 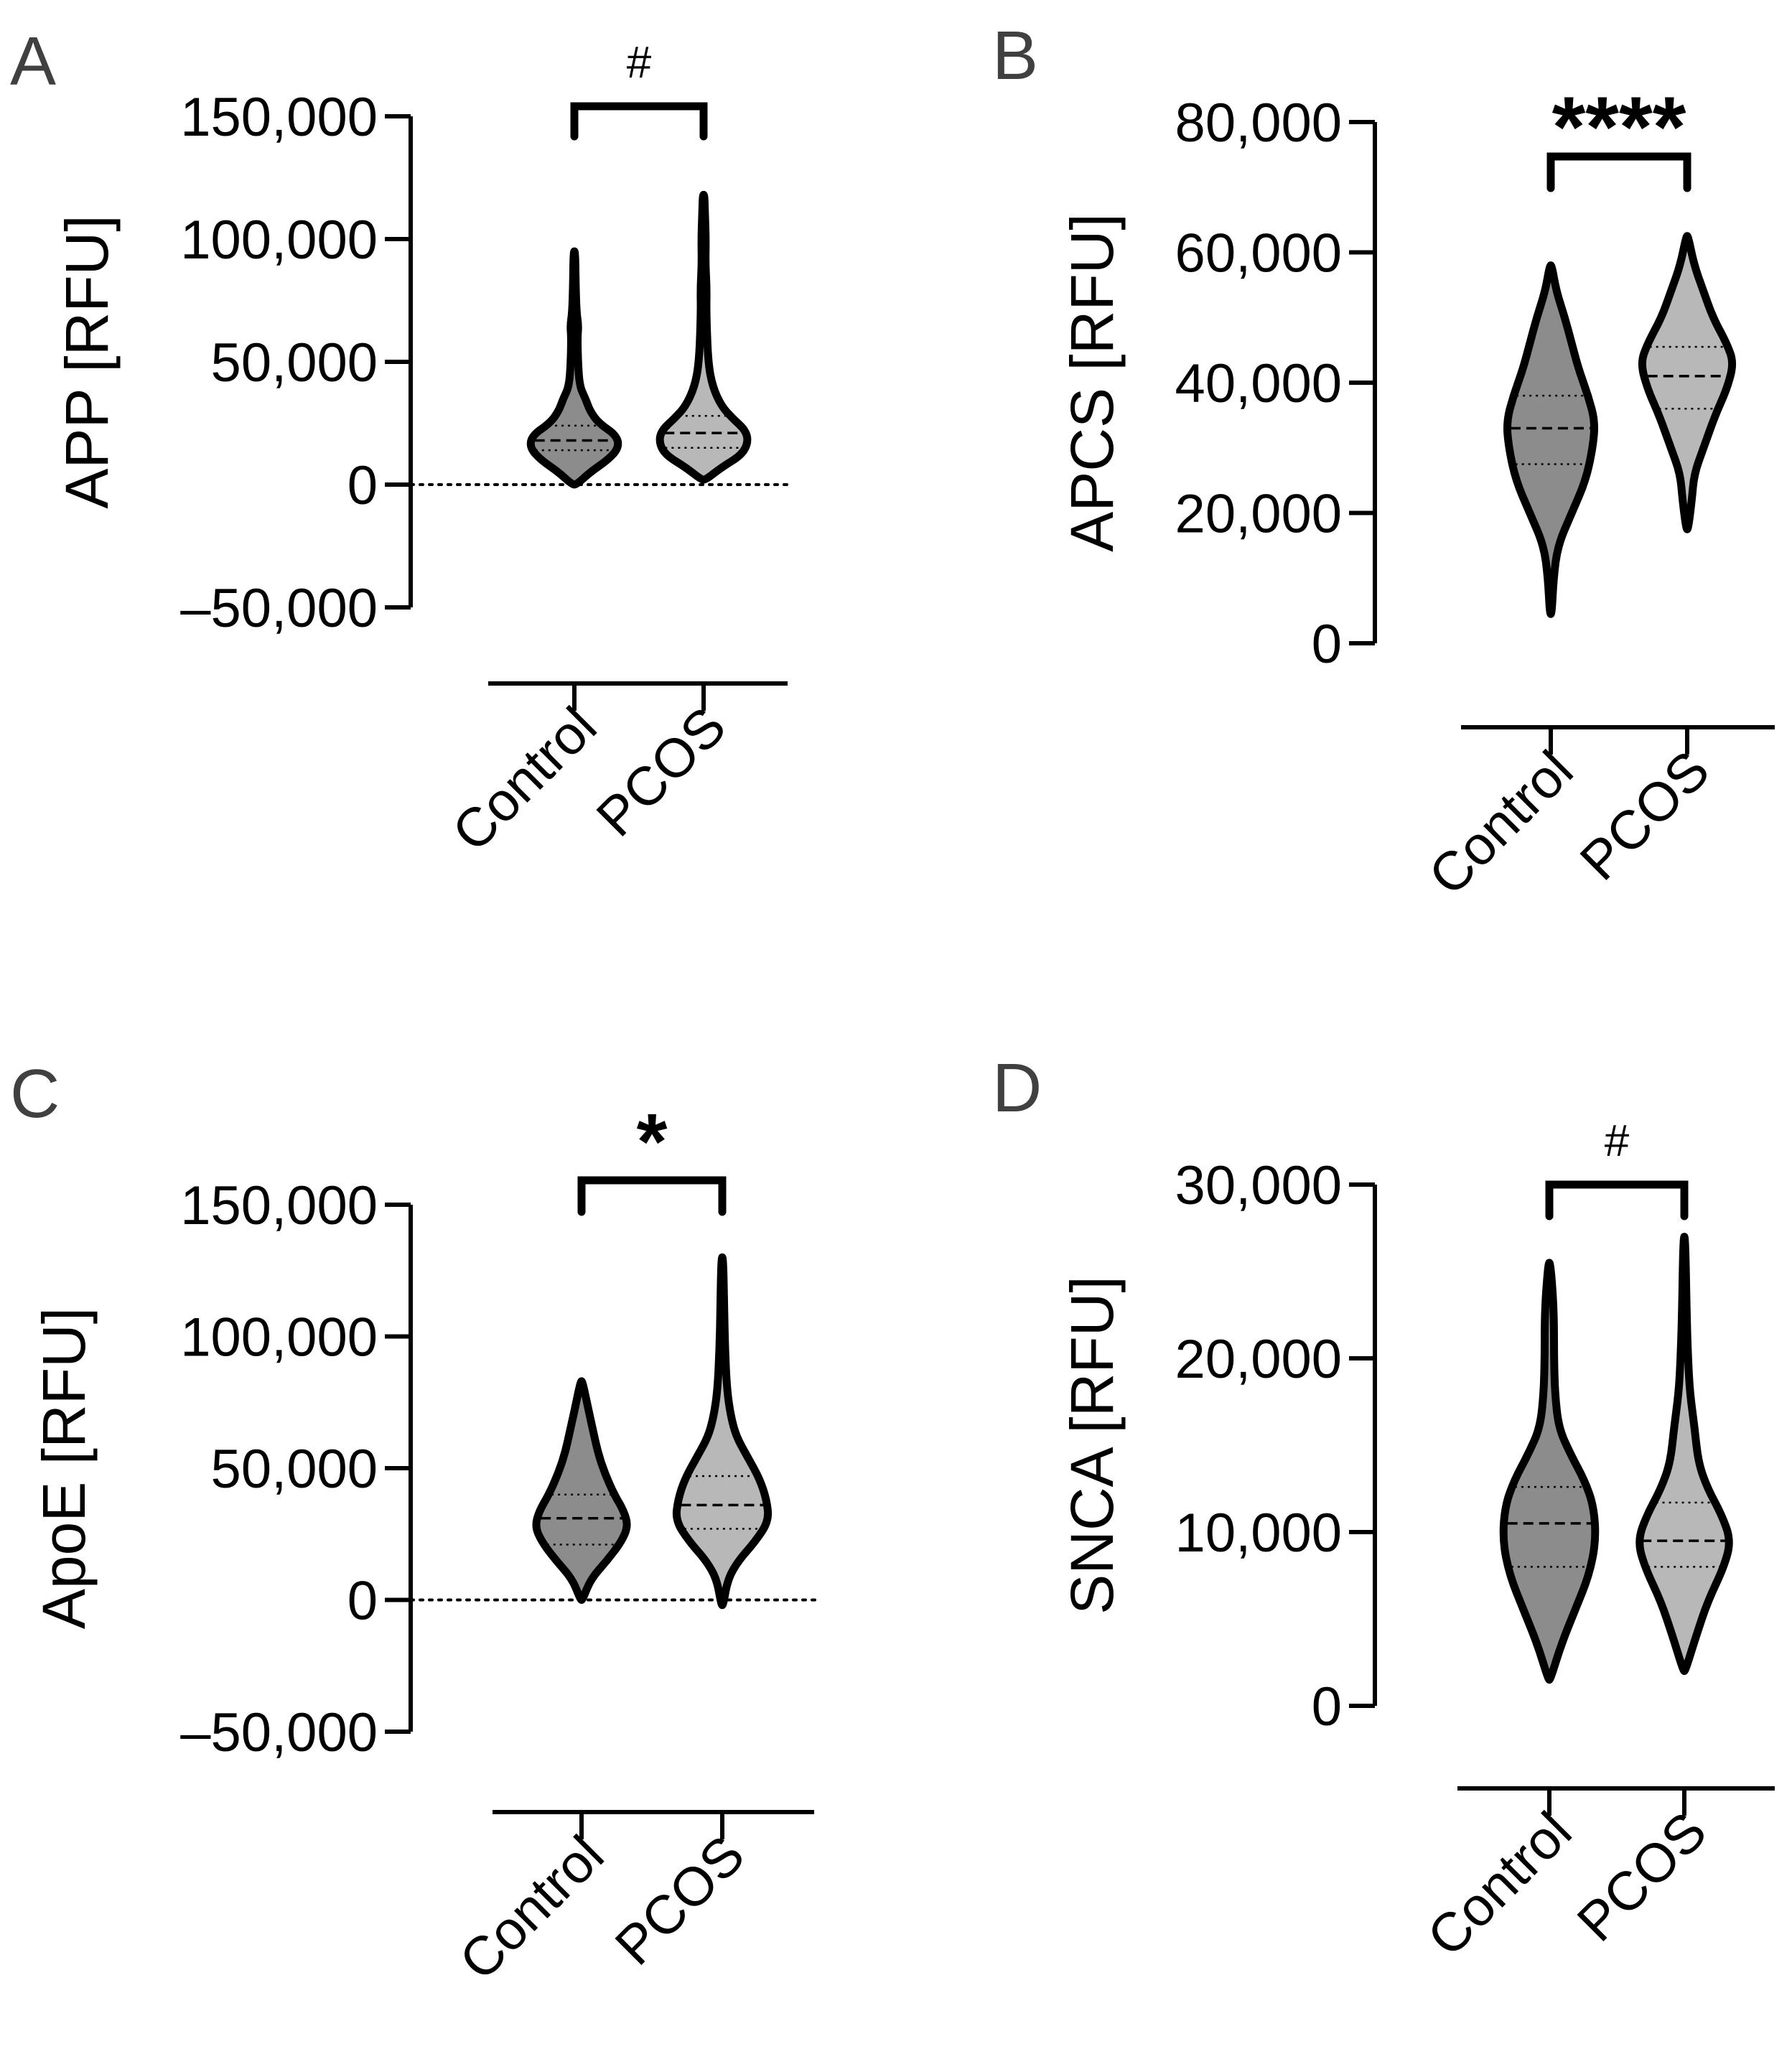 I want to click on panel-letter: C, so click(x=35, y=1093).